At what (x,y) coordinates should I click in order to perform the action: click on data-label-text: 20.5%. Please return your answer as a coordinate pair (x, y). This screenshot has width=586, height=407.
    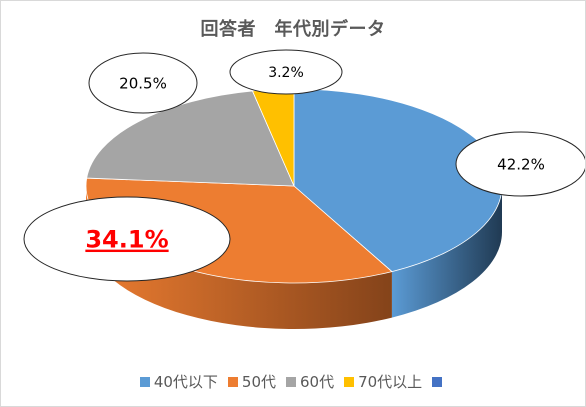
    Looking at the image, I should click on (143, 83).